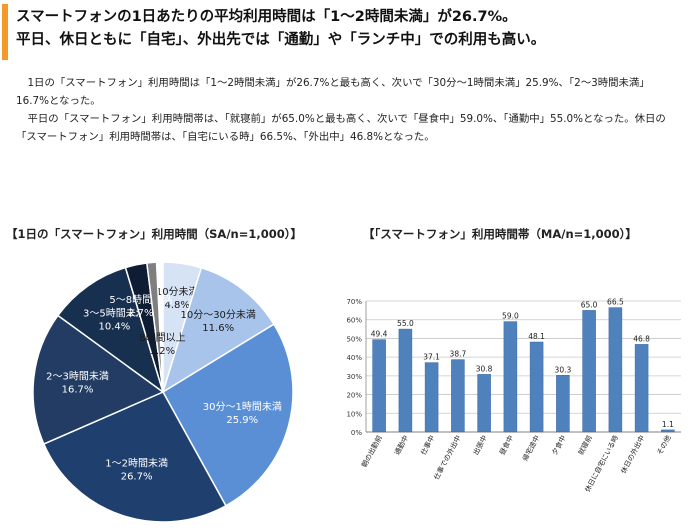 This screenshot has width=689, height=528. I want to click on bar-value-label-1: 55.0, so click(405, 323).